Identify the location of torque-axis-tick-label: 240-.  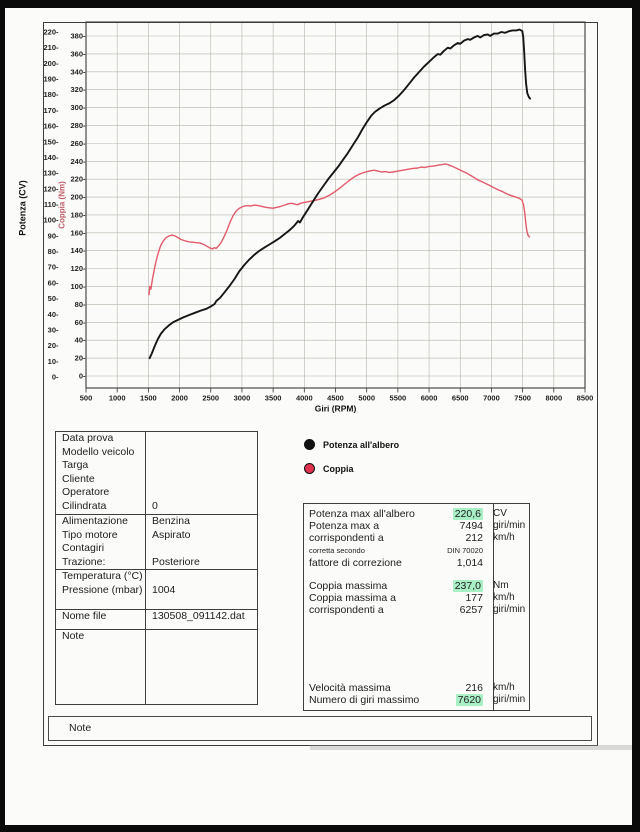
(78, 161).